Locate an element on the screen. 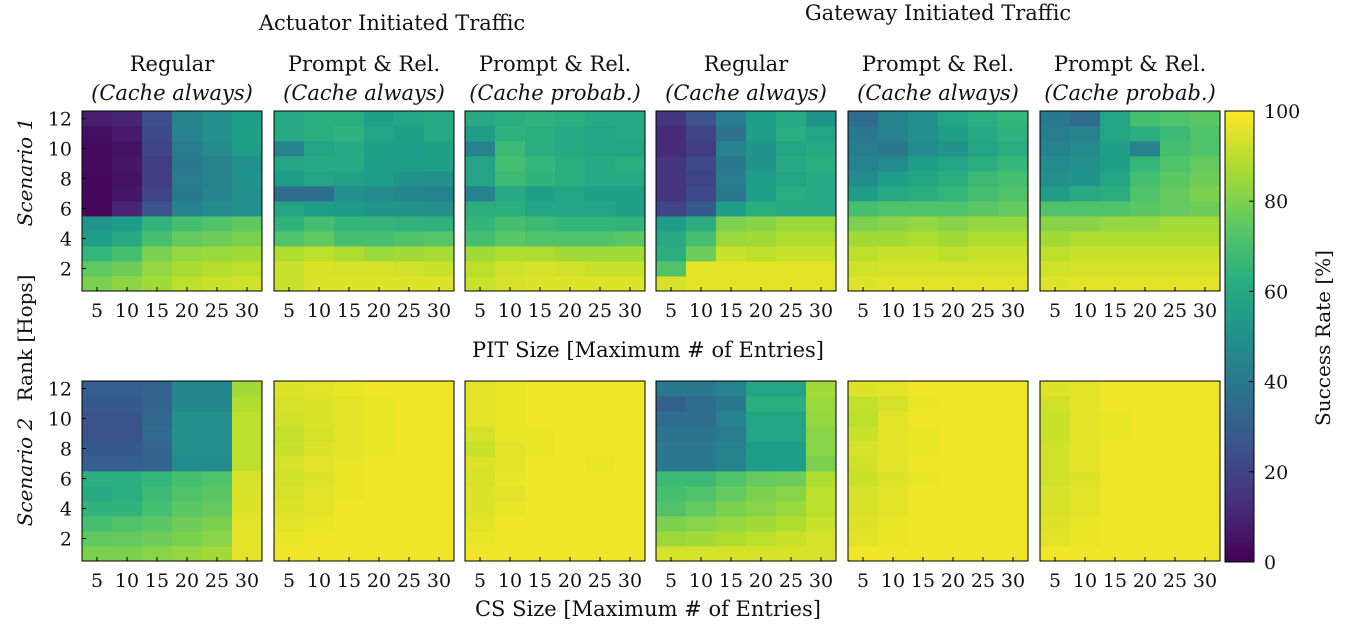  colorbar-tick-label: 0 is located at coordinates (1270, 563).